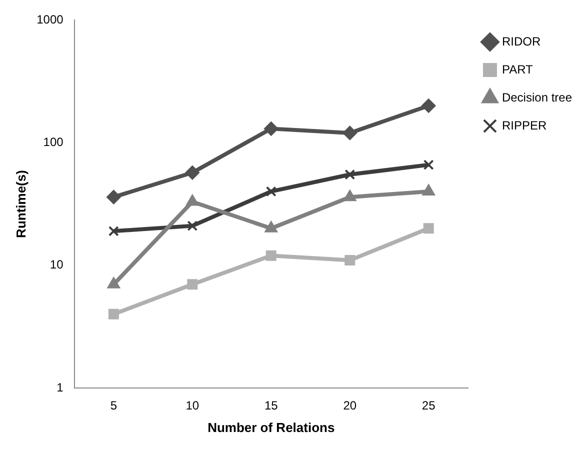 This screenshot has width=587, height=450. What do you see at coordinates (53, 141) in the screenshot?
I see `y-tick-label: 100` at bounding box center [53, 141].